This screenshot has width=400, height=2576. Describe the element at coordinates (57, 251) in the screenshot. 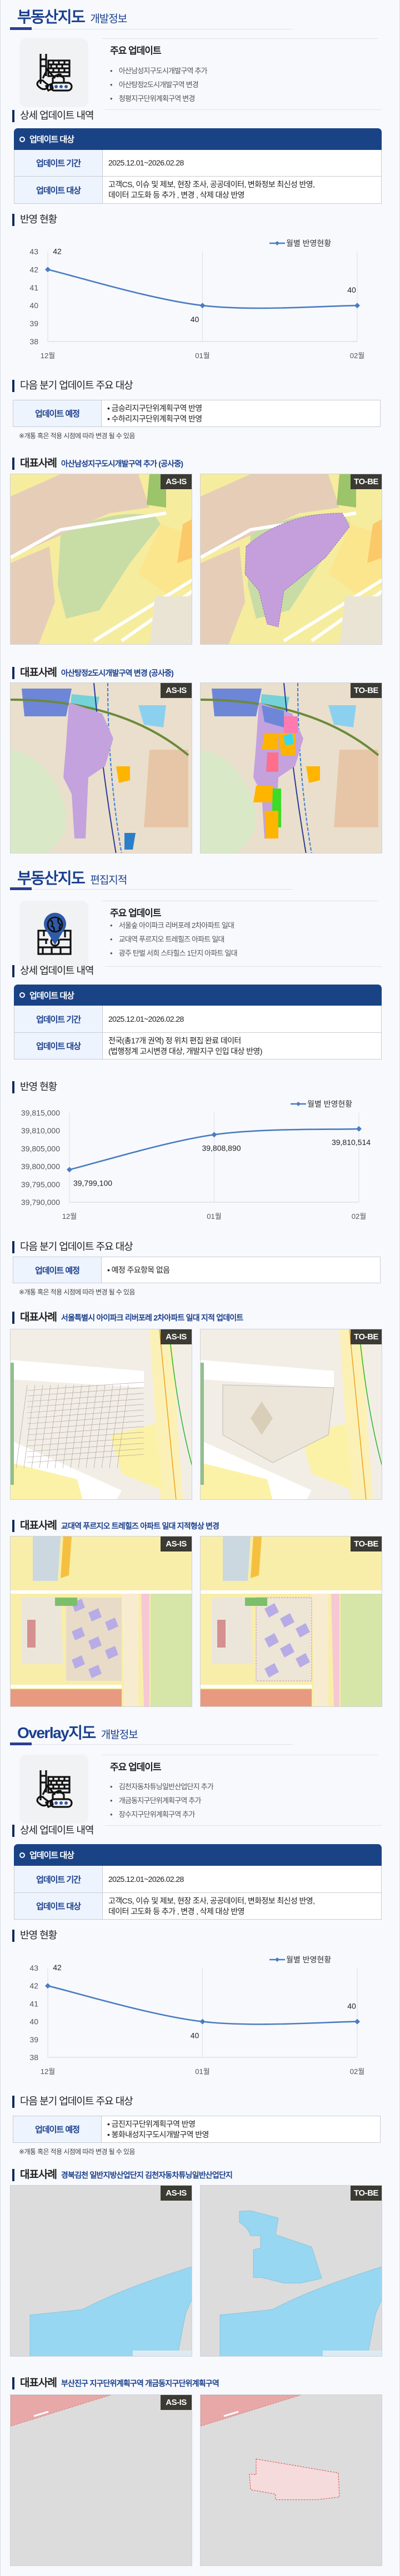

I see `data-label: 42` at that location.